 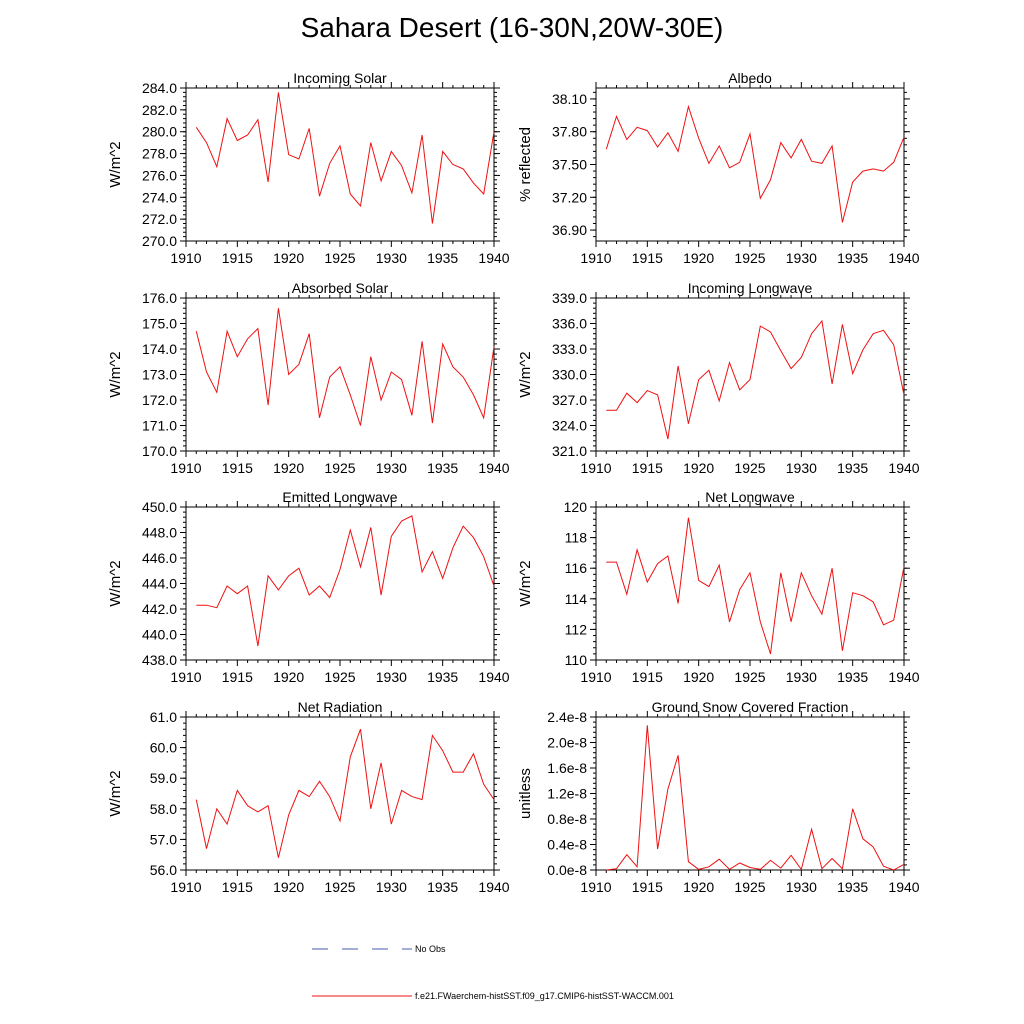 What do you see at coordinates (430, 949) in the screenshot?
I see `legend-label-no-obs: No Obs` at bounding box center [430, 949].